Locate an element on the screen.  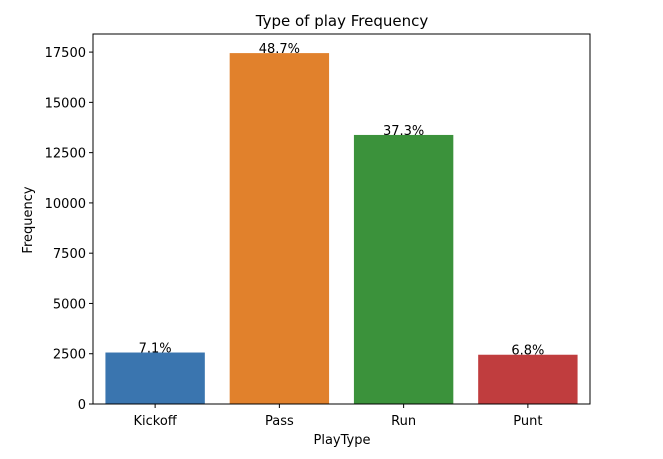
x-tick-label-pass: Pass is located at coordinates (279, 421).